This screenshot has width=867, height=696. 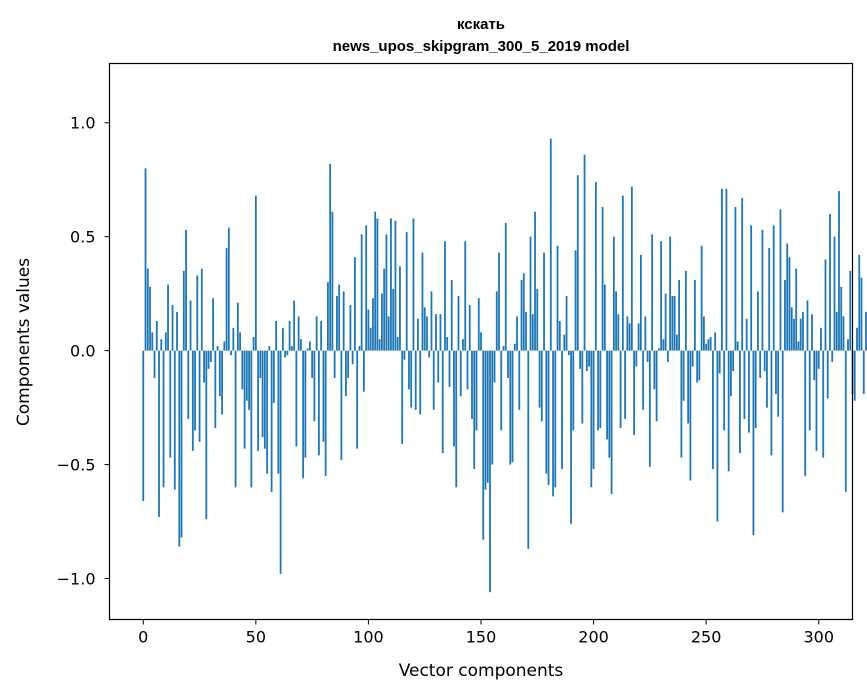 I want to click on y-tick-label: −0.5, so click(x=76, y=465).